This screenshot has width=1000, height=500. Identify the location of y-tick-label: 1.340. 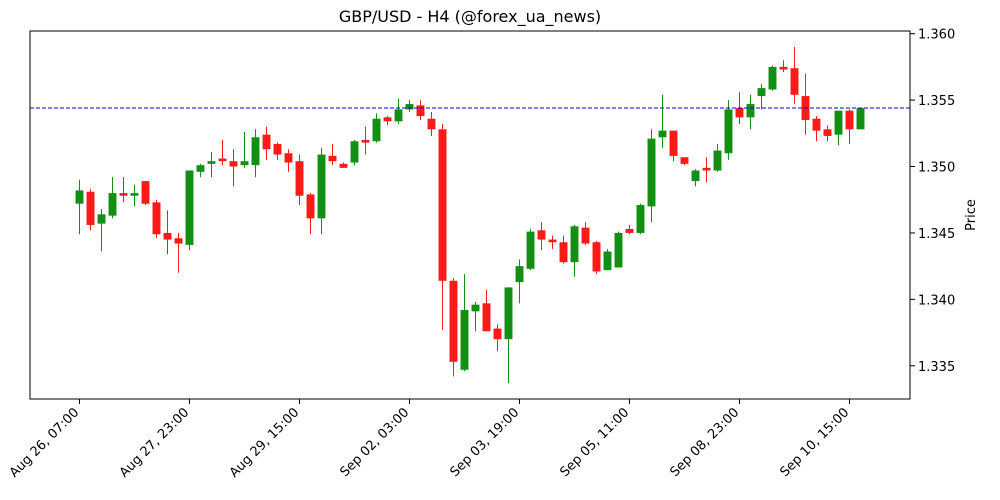
(936, 300).